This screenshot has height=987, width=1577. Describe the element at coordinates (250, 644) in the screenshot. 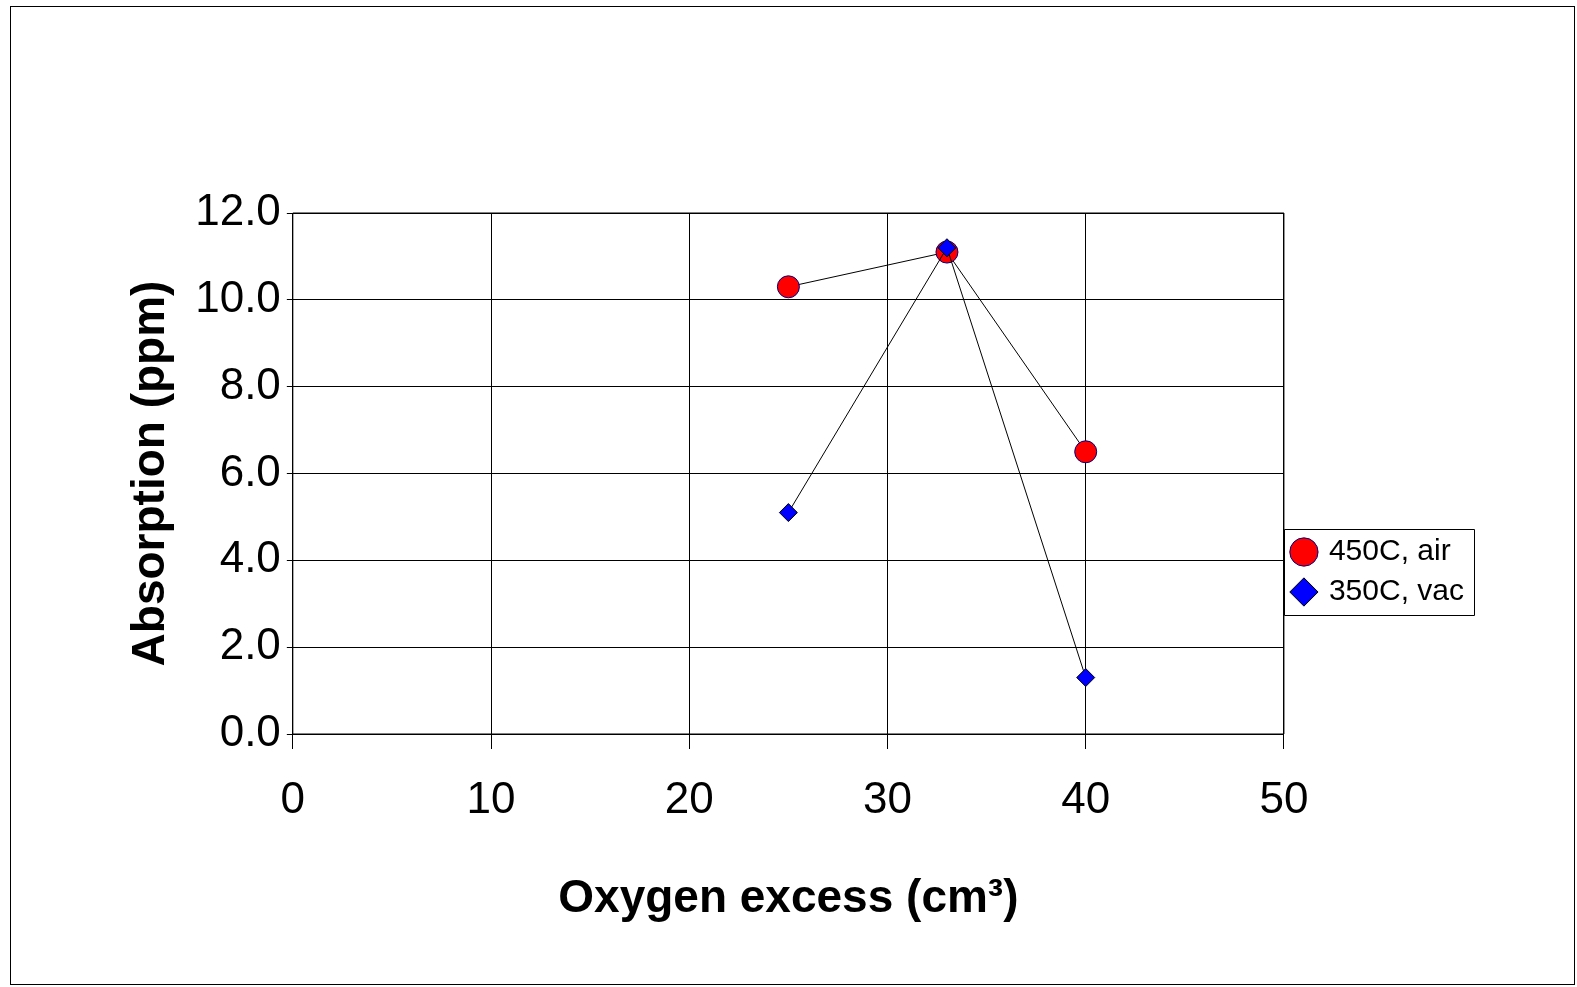

I see `y-tick-label: 2.0` at that location.